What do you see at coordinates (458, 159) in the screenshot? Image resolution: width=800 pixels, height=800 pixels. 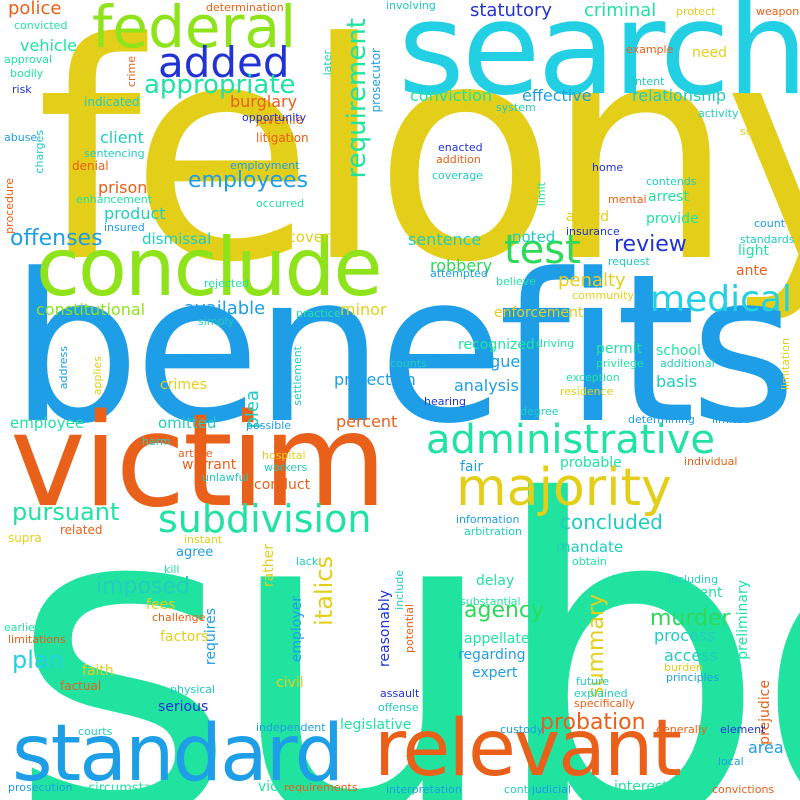 I see `cloud-word: addition` at bounding box center [458, 159].